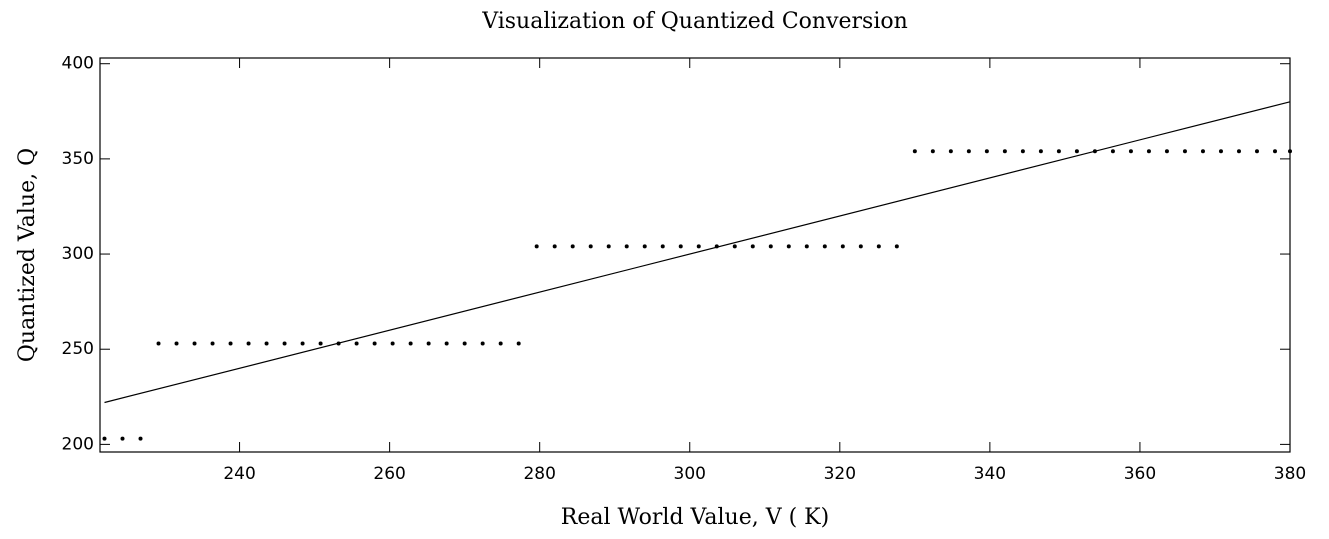  What do you see at coordinates (239, 474) in the screenshot?
I see `x-tick-label: 240` at bounding box center [239, 474].